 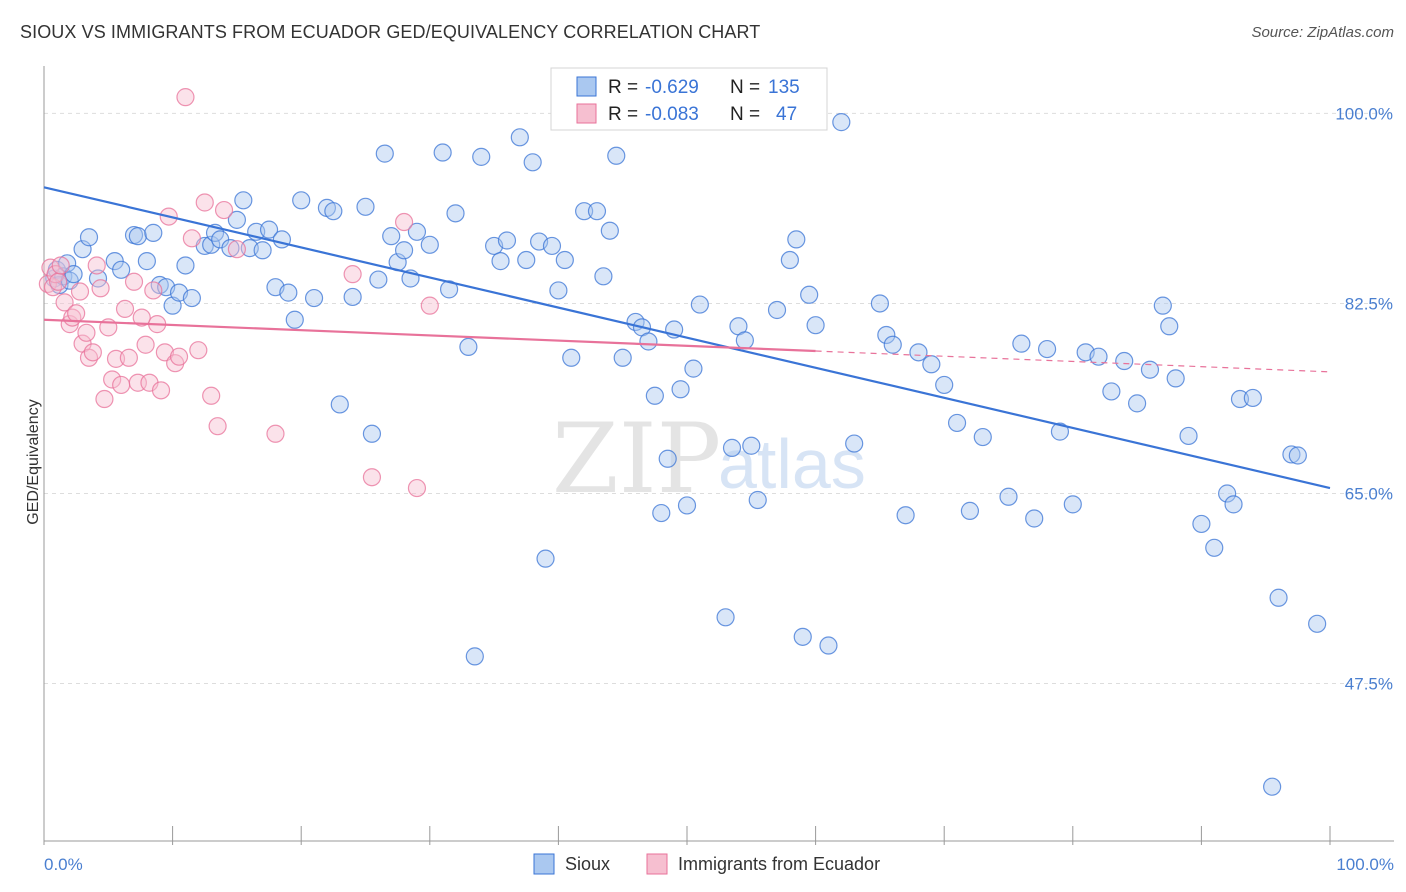 What do you see at coordinates (672, 114) in the screenshot?
I see `legend-r-value-ecuador: -0.083` at bounding box center [672, 114].